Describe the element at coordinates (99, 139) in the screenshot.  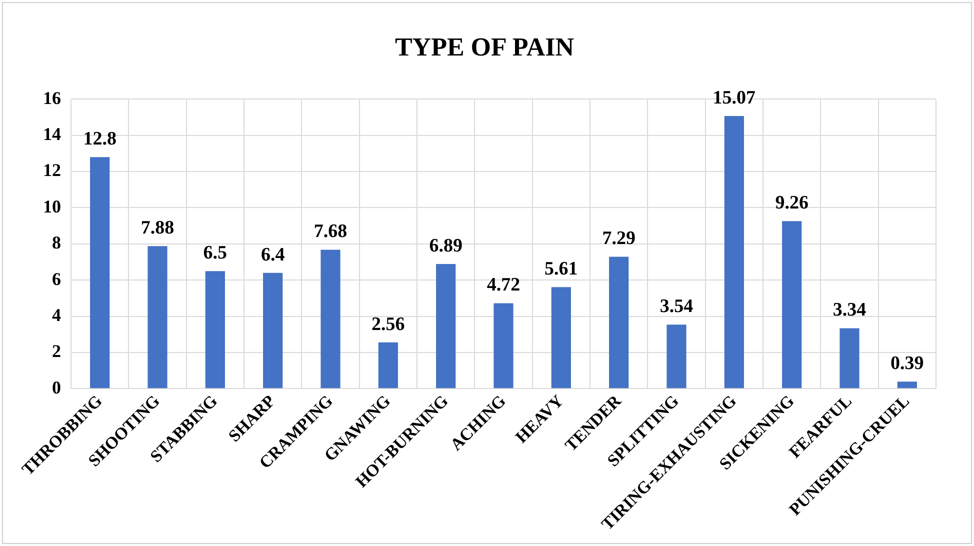
I see `data-label: 12.8` at that location.